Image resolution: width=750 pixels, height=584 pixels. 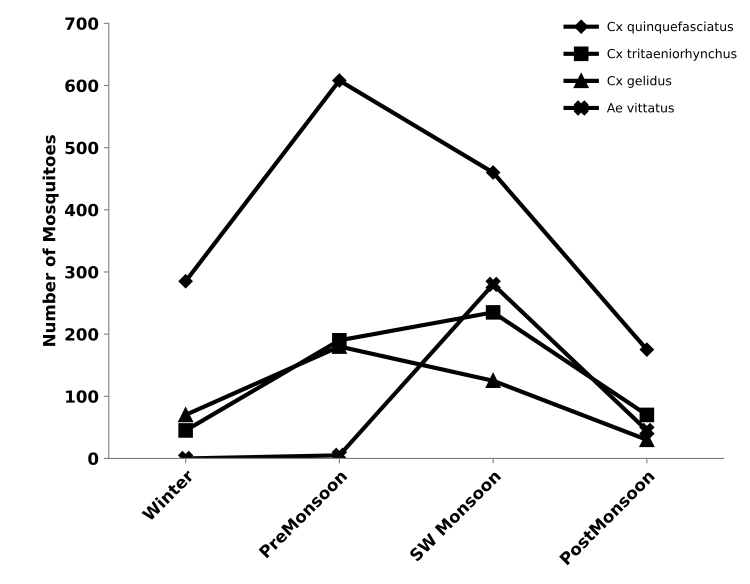 What do you see at coordinates (81, 23) in the screenshot?
I see `y-tick-label: 700` at bounding box center [81, 23].